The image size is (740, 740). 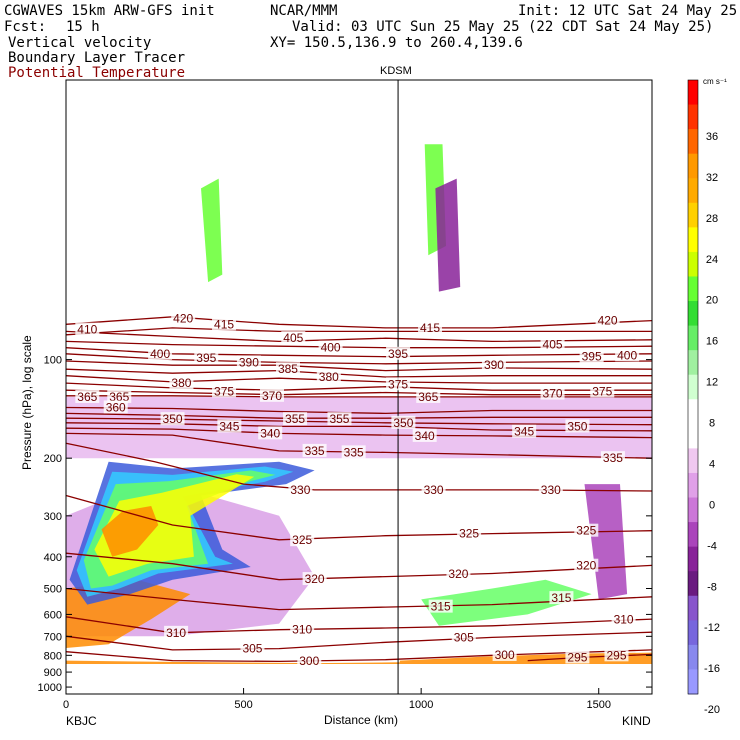 I want to click on center-label: NCAR/MMM, so click(x=304, y=11).